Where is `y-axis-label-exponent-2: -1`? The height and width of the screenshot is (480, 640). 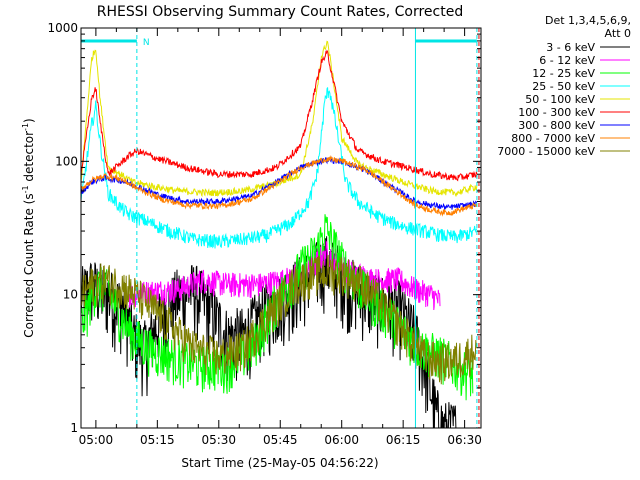 y-axis-label-exponent-2: -1 is located at coordinates (25, 127).